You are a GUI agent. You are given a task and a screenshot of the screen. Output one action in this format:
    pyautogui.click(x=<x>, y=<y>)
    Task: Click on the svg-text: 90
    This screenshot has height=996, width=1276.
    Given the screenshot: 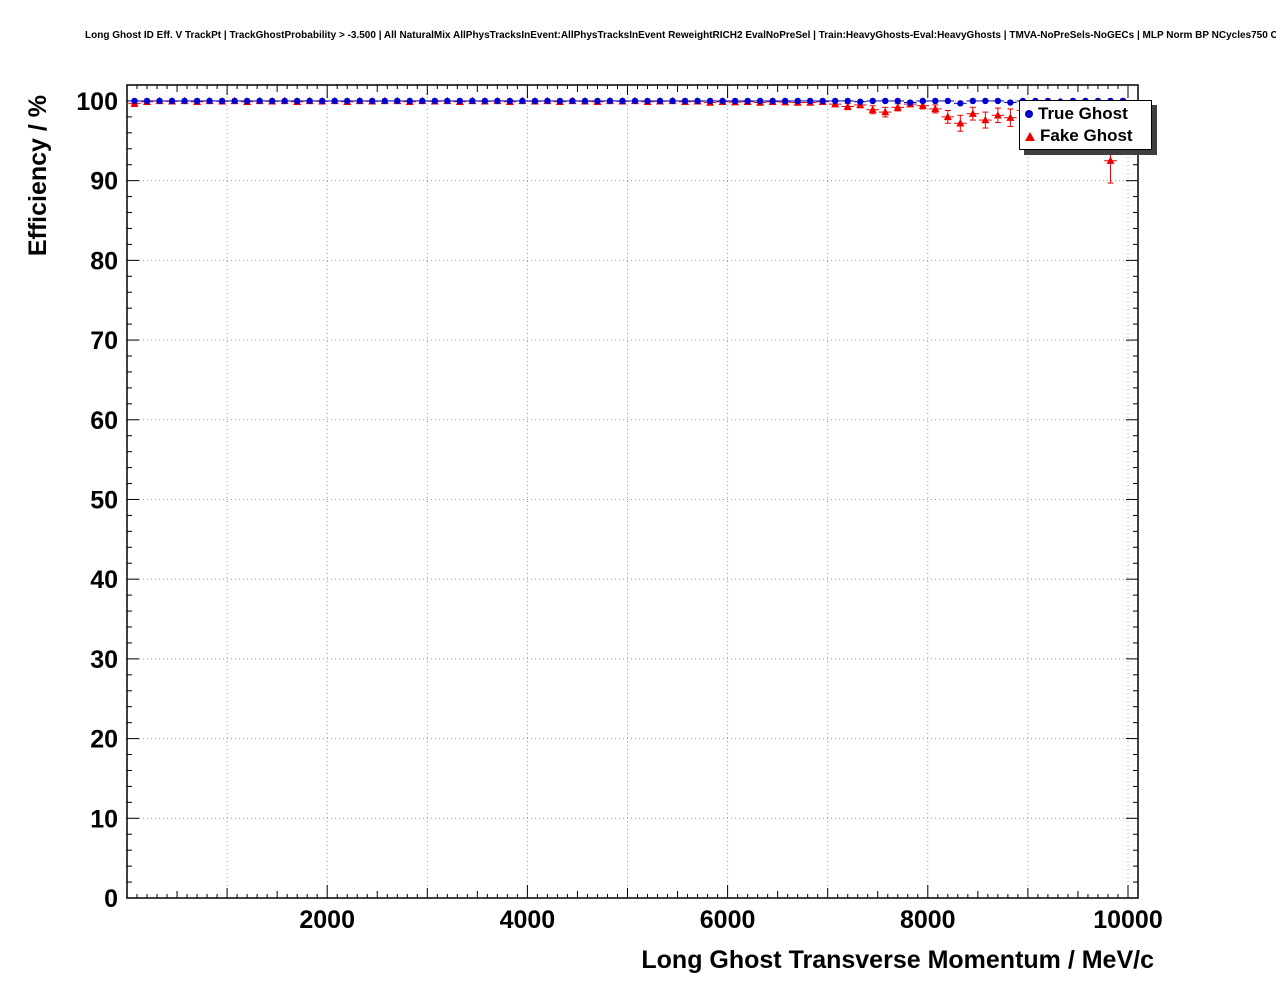 What is the action you would take?
    pyautogui.click(x=104, y=182)
    